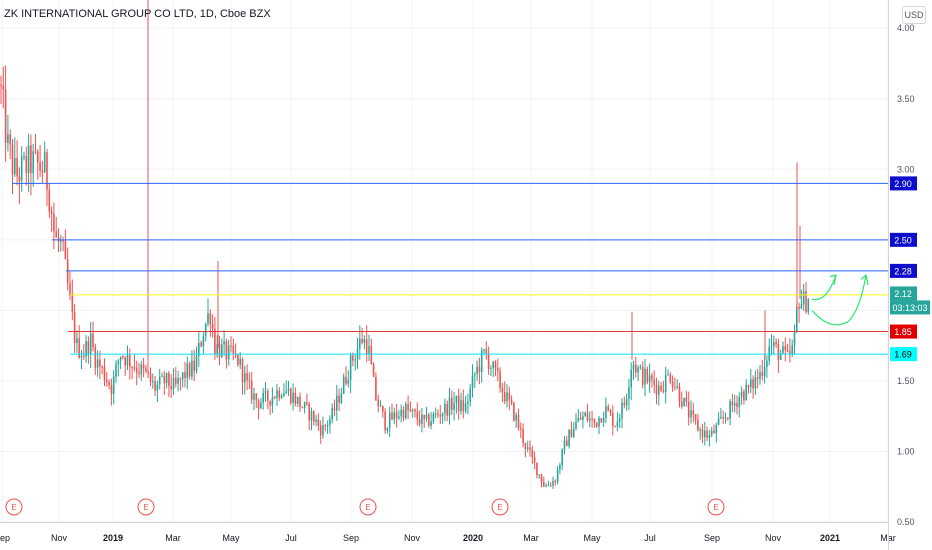  Describe the element at coordinates (531, 538) in the screenshot. I see `x-tick-label: Mar` at that location.